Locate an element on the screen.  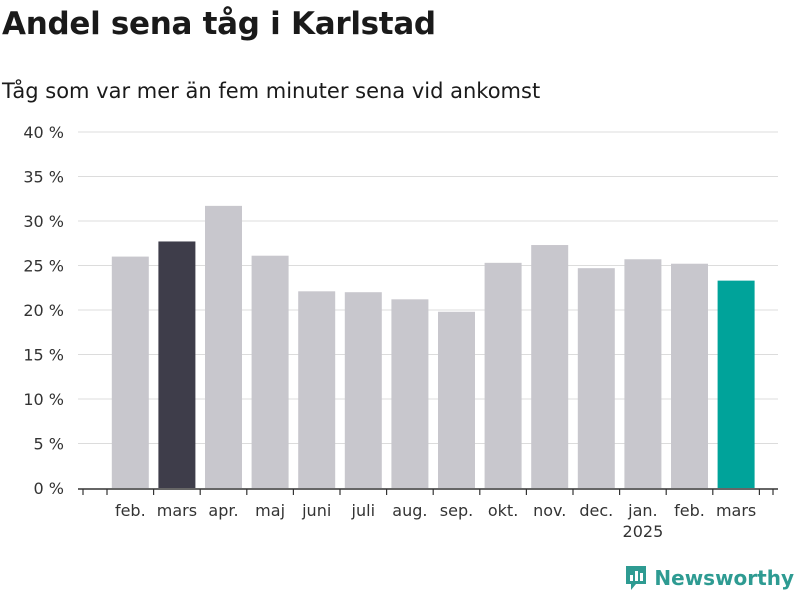
y-tick-label: 30 % is located at coordinates (43, 221).